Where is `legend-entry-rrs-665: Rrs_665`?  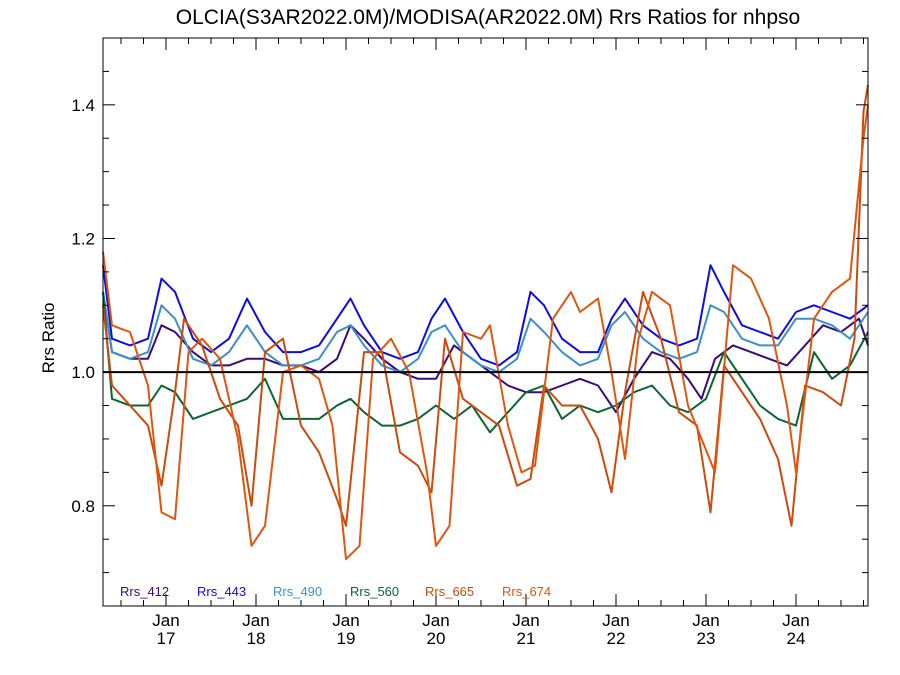 legend-entry-rrs-665: Rrs_665 is located at coordinates (449, 591).